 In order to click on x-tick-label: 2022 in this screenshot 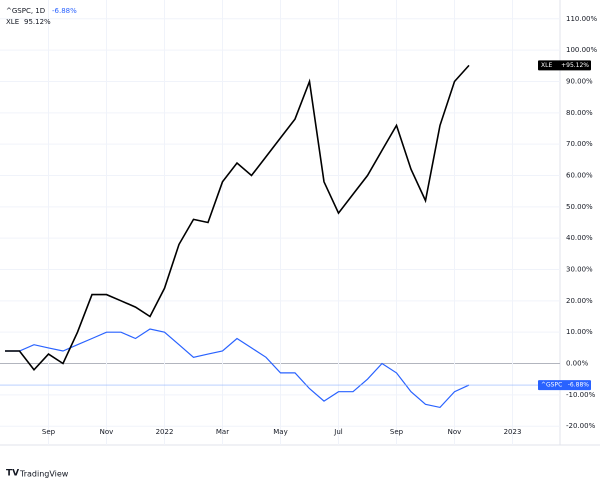, I will do `click(165, 432)`.